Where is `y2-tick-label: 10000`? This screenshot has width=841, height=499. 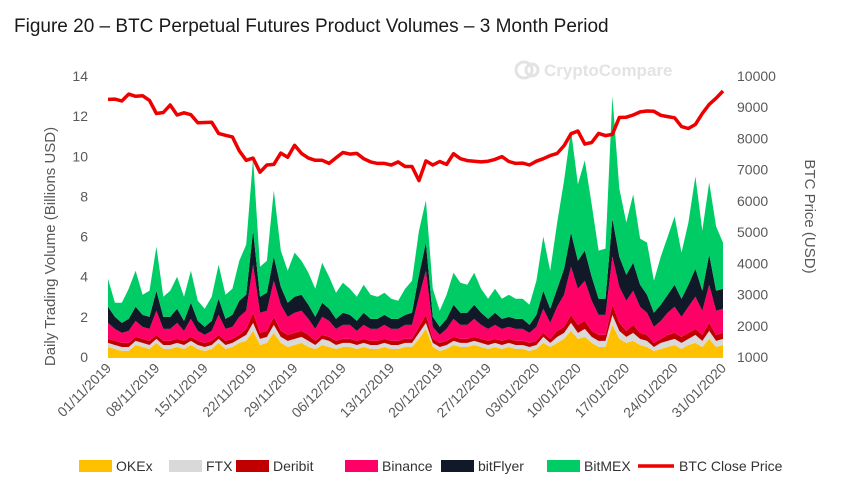
y2-tick-label: 10000 is located at coordinates (756, 76).